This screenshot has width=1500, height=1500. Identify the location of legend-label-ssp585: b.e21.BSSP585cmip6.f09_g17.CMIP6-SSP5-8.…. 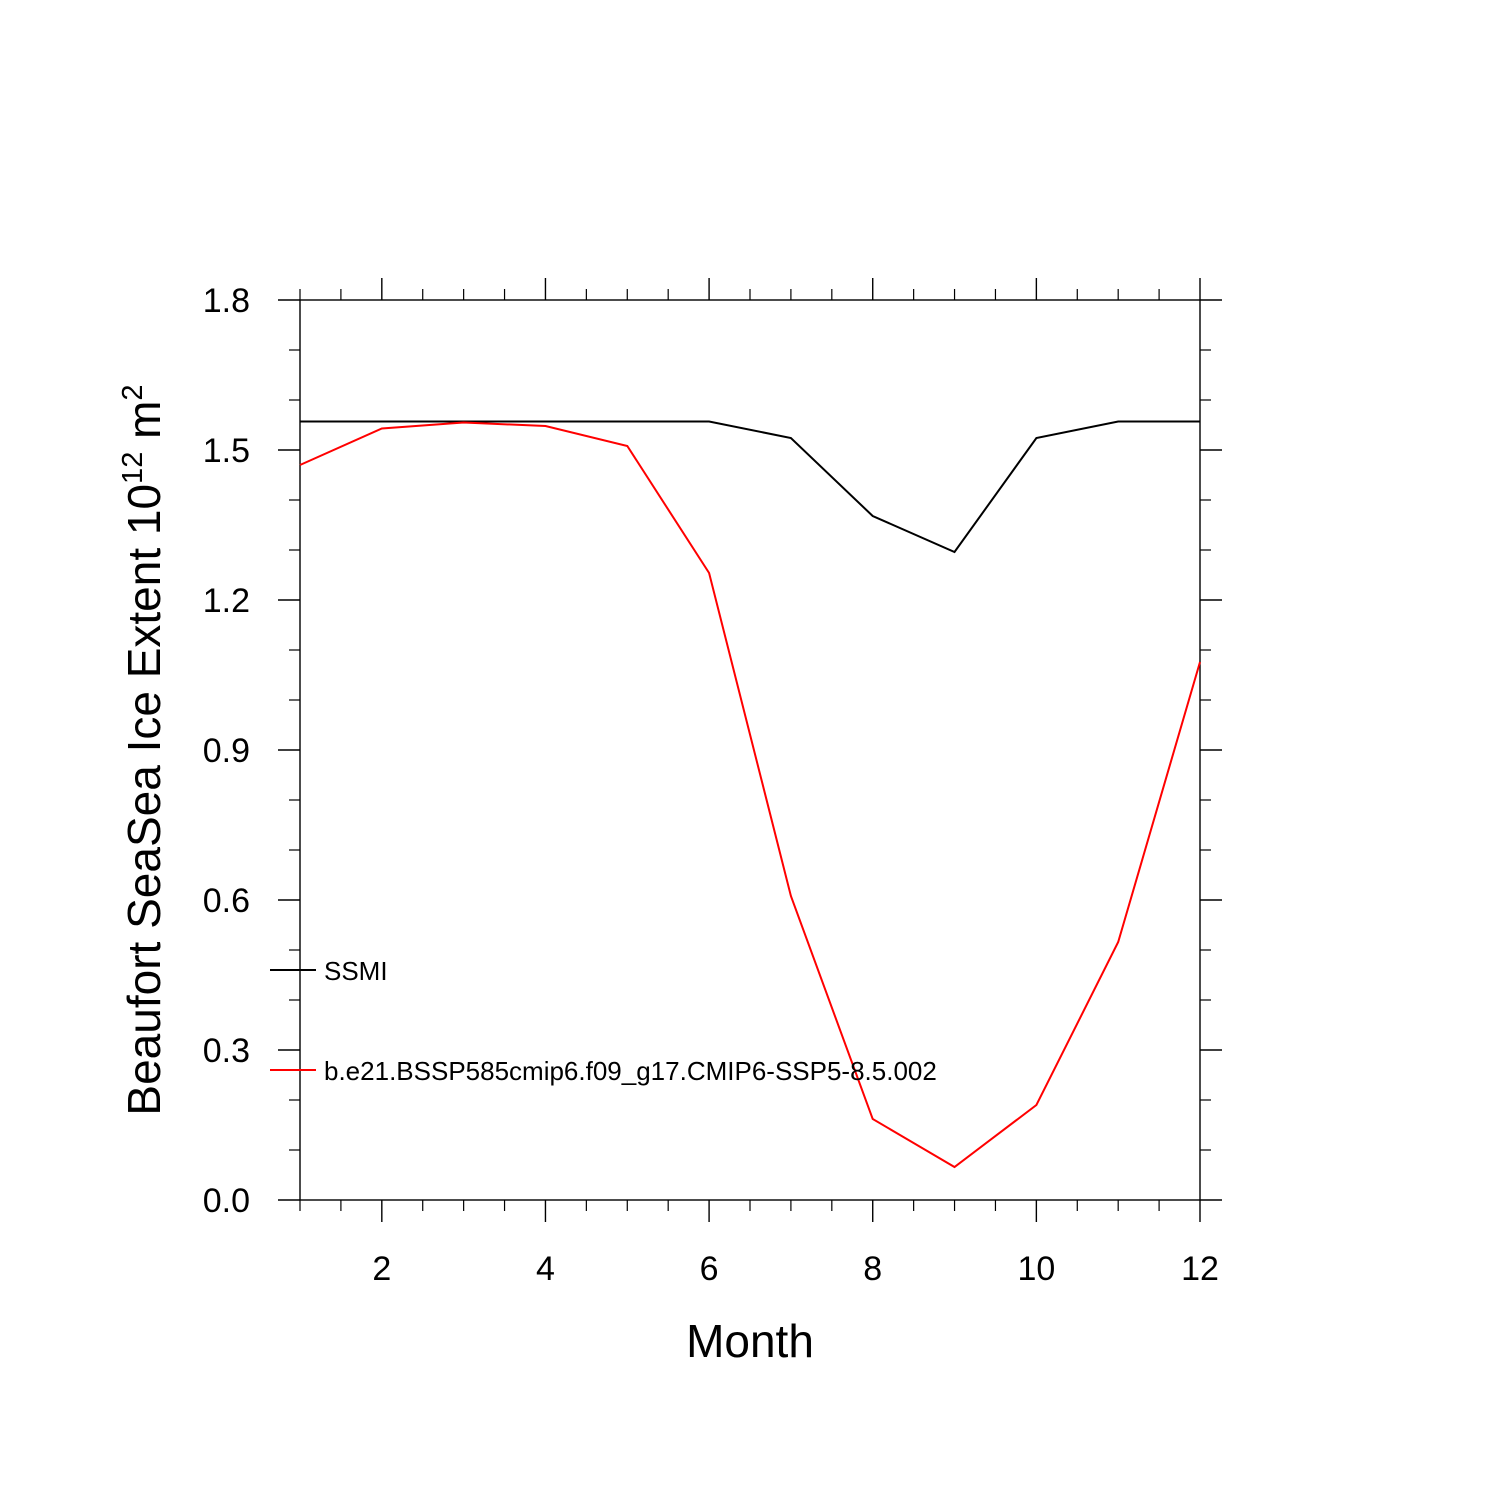
(630, 1071).